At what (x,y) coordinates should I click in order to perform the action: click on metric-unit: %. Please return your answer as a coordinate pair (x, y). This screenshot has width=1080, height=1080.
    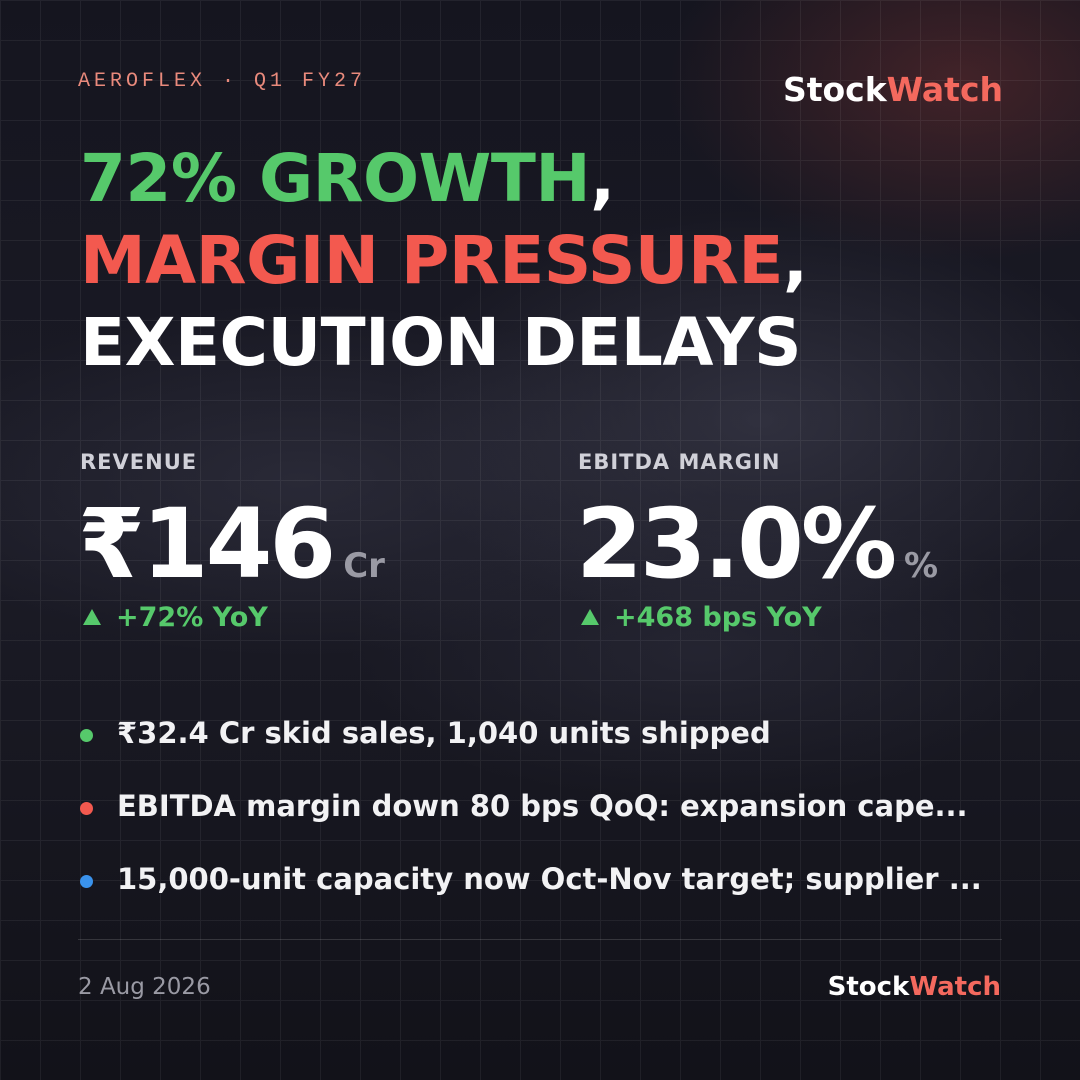
    Looking at the image, I should click on (921, 566).